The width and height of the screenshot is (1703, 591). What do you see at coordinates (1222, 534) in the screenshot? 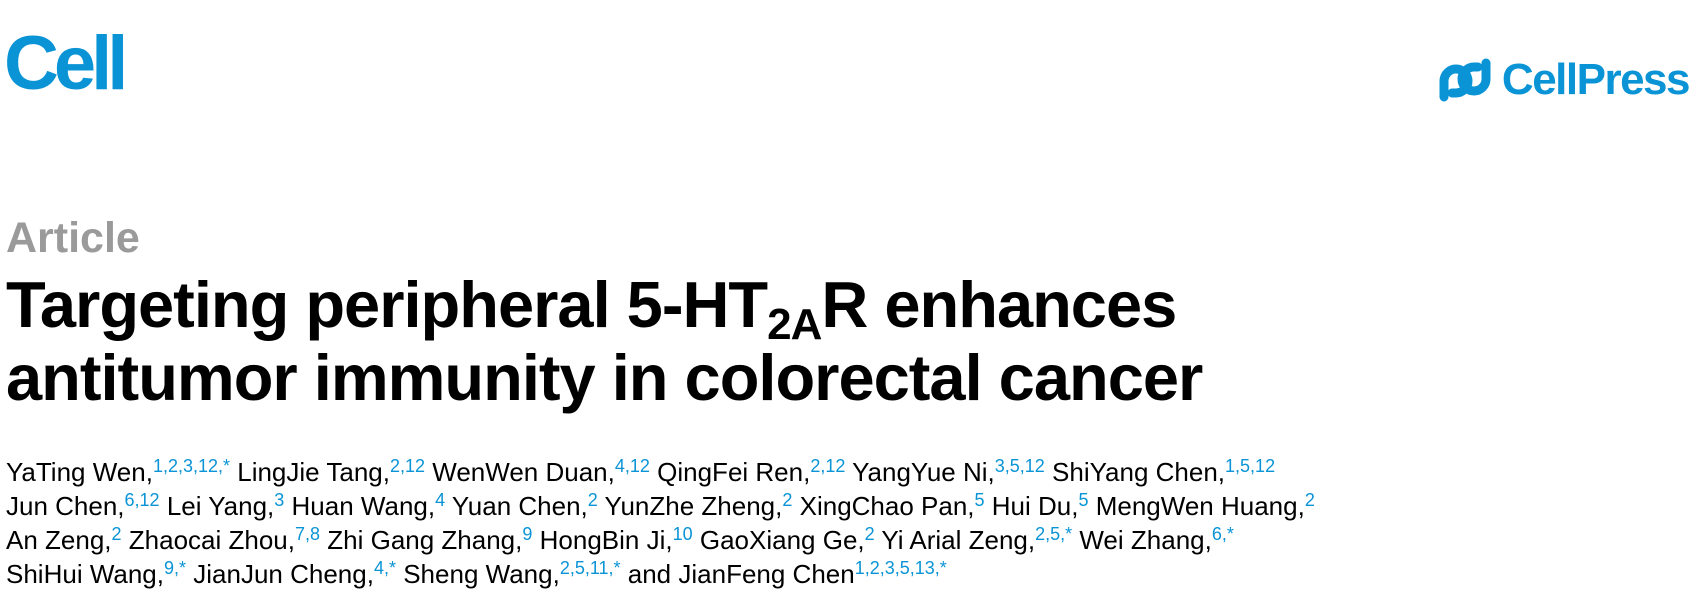
I see `affiliation: 6,*` at bounding box center [1222, 534].